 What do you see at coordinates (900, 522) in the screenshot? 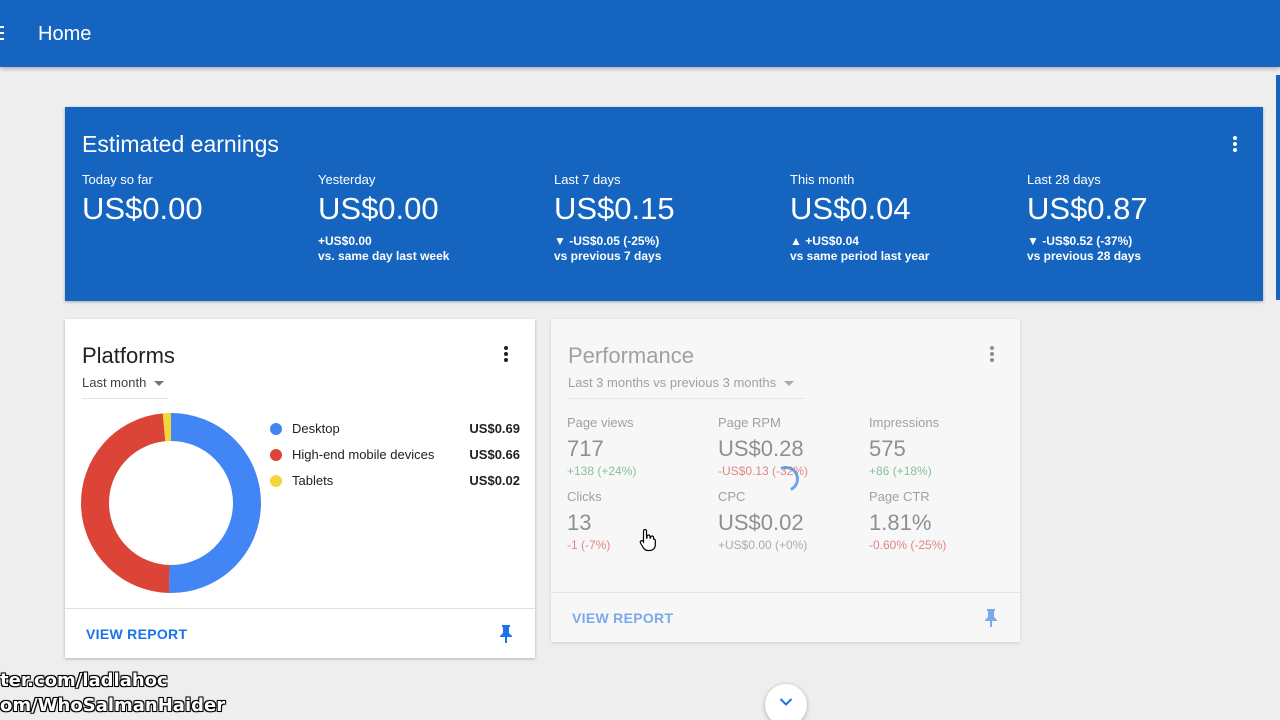
I see `stat-value: 1.81%` at bounding box center [900, 522].